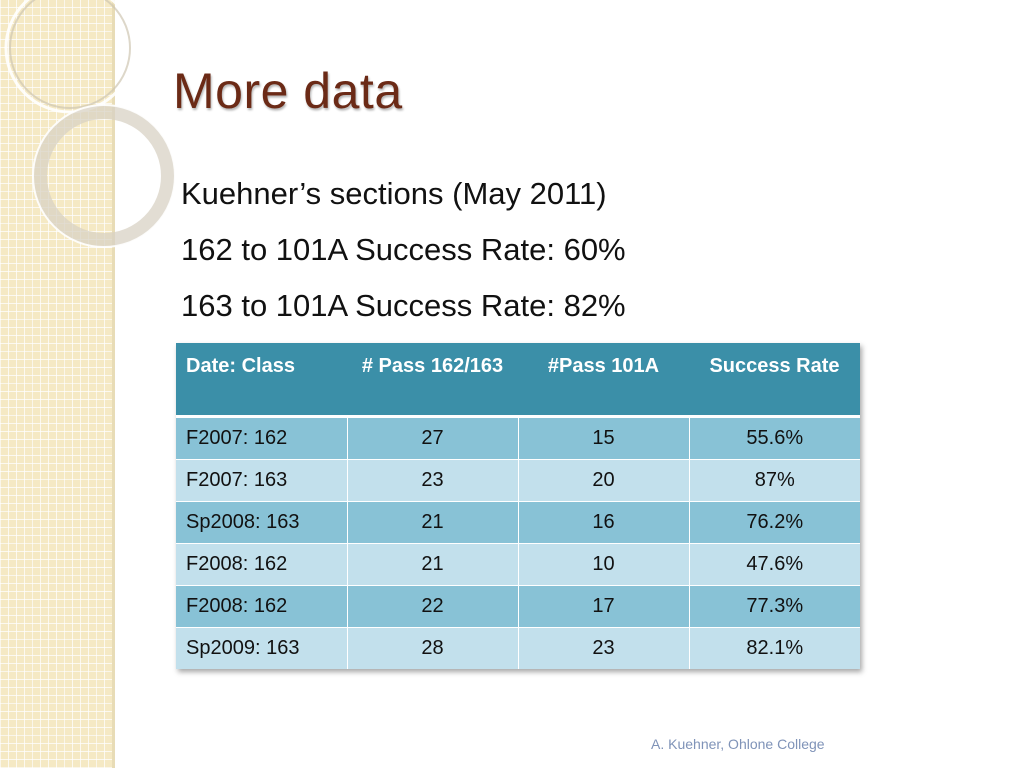 This screenshot has width=1024, height=768. I want to click on text-line-162-rate: 162 to 101A Success Rate: 60%, so click(403, 249).